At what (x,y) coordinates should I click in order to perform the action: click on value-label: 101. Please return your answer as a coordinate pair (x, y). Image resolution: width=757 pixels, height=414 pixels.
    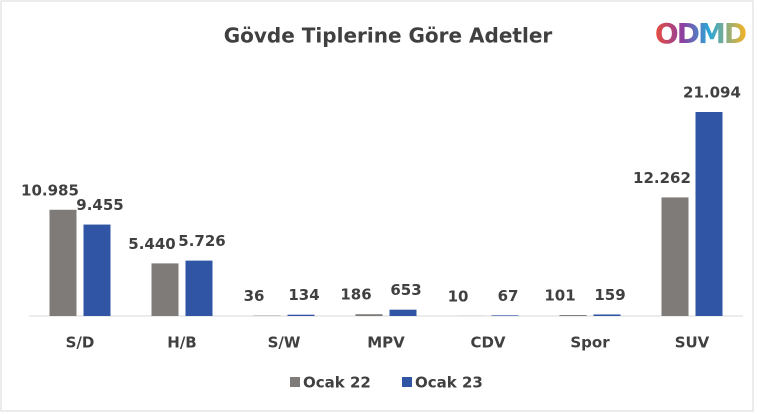
    Looking at the image, I should click on (559, 296).